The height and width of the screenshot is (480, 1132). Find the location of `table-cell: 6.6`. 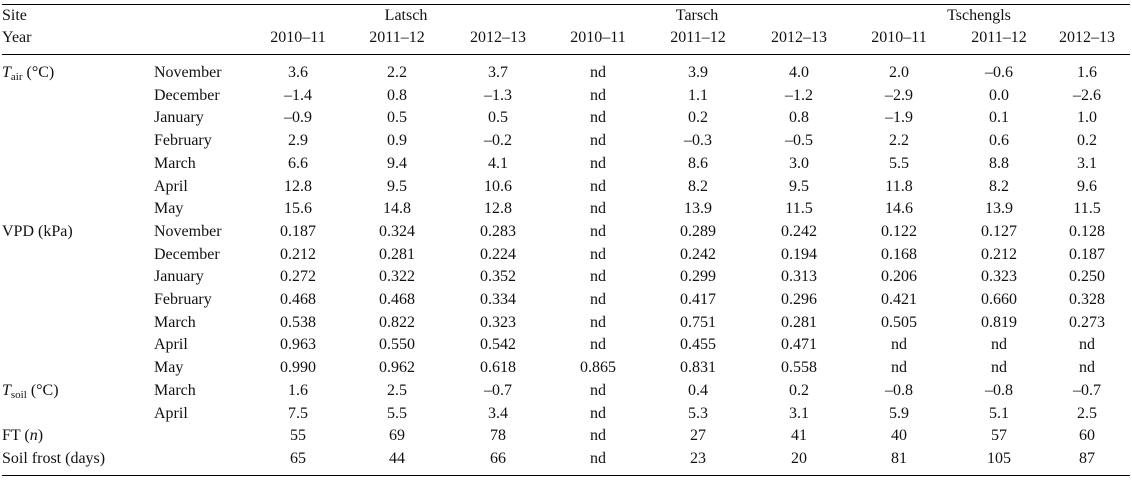

table-cell: 6.6 is located at coordinates (298, 163).